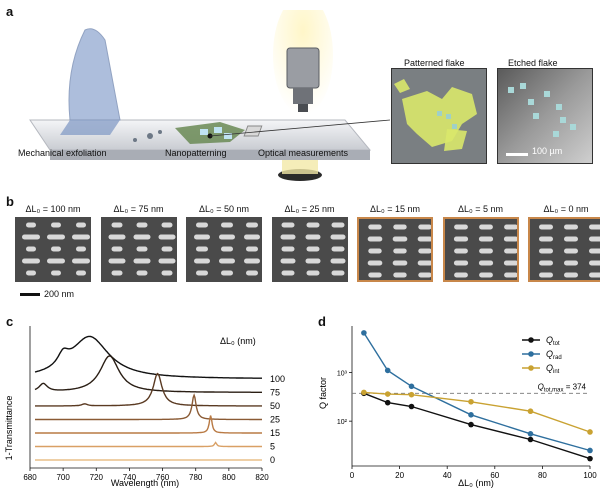  I want to click on patterned-flake-image, so click(439, 116).